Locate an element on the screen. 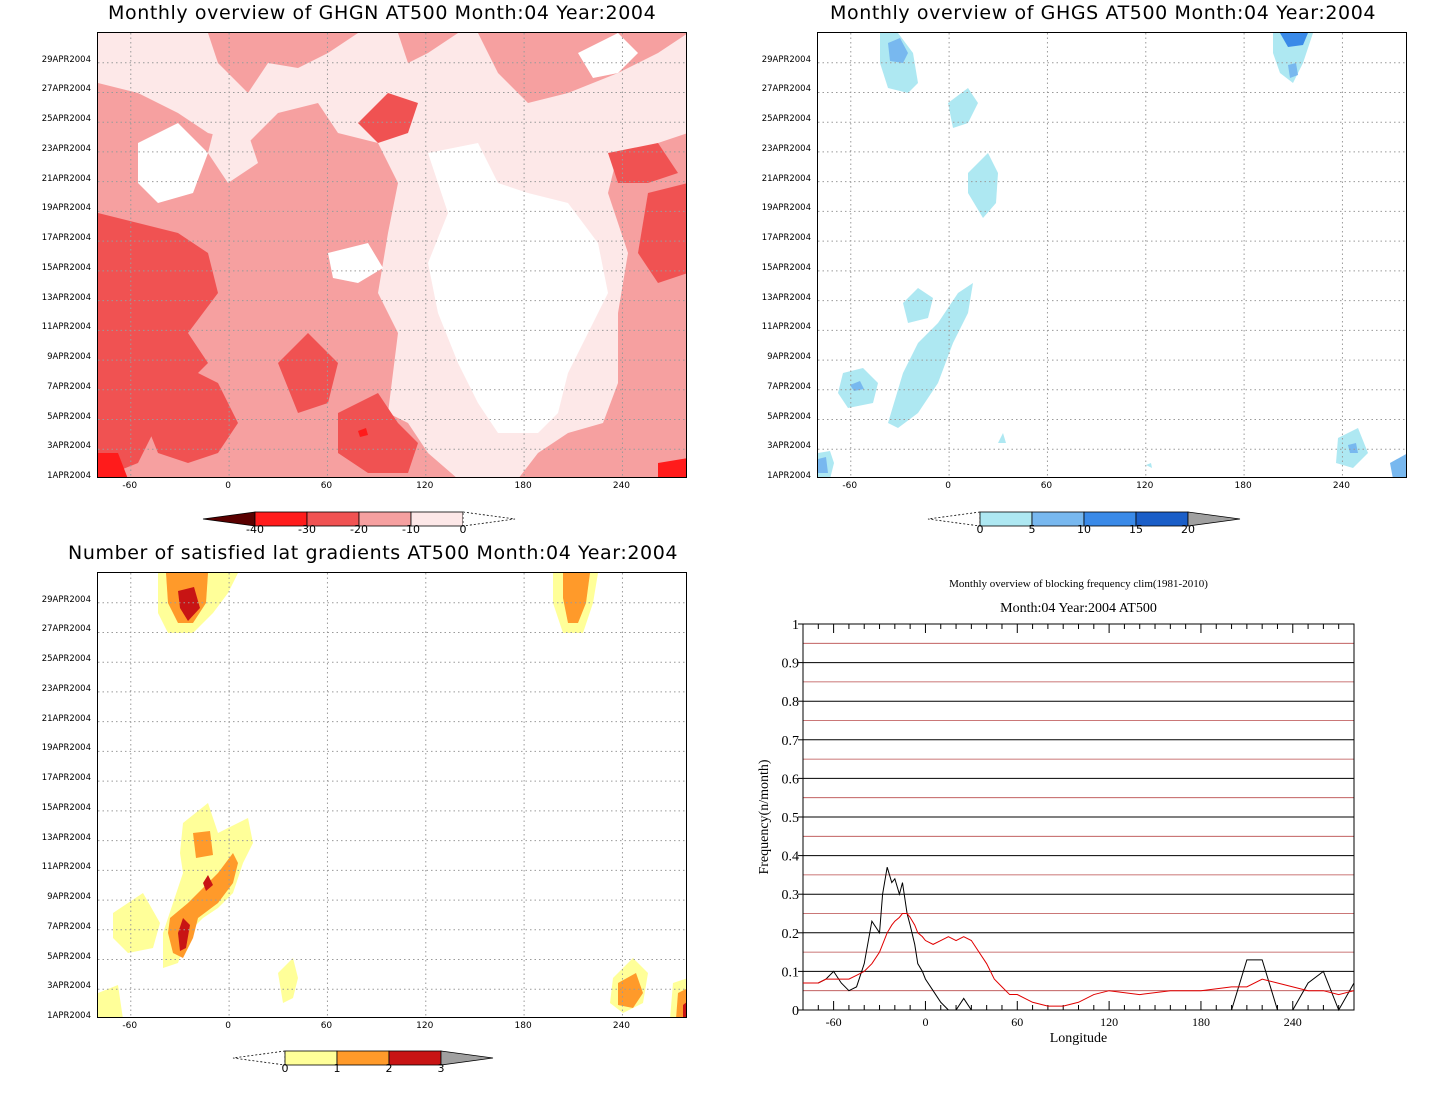 This screenshot has width=1440, height=1095. colorbar-label: -40 is located at coordinates (255, 529).